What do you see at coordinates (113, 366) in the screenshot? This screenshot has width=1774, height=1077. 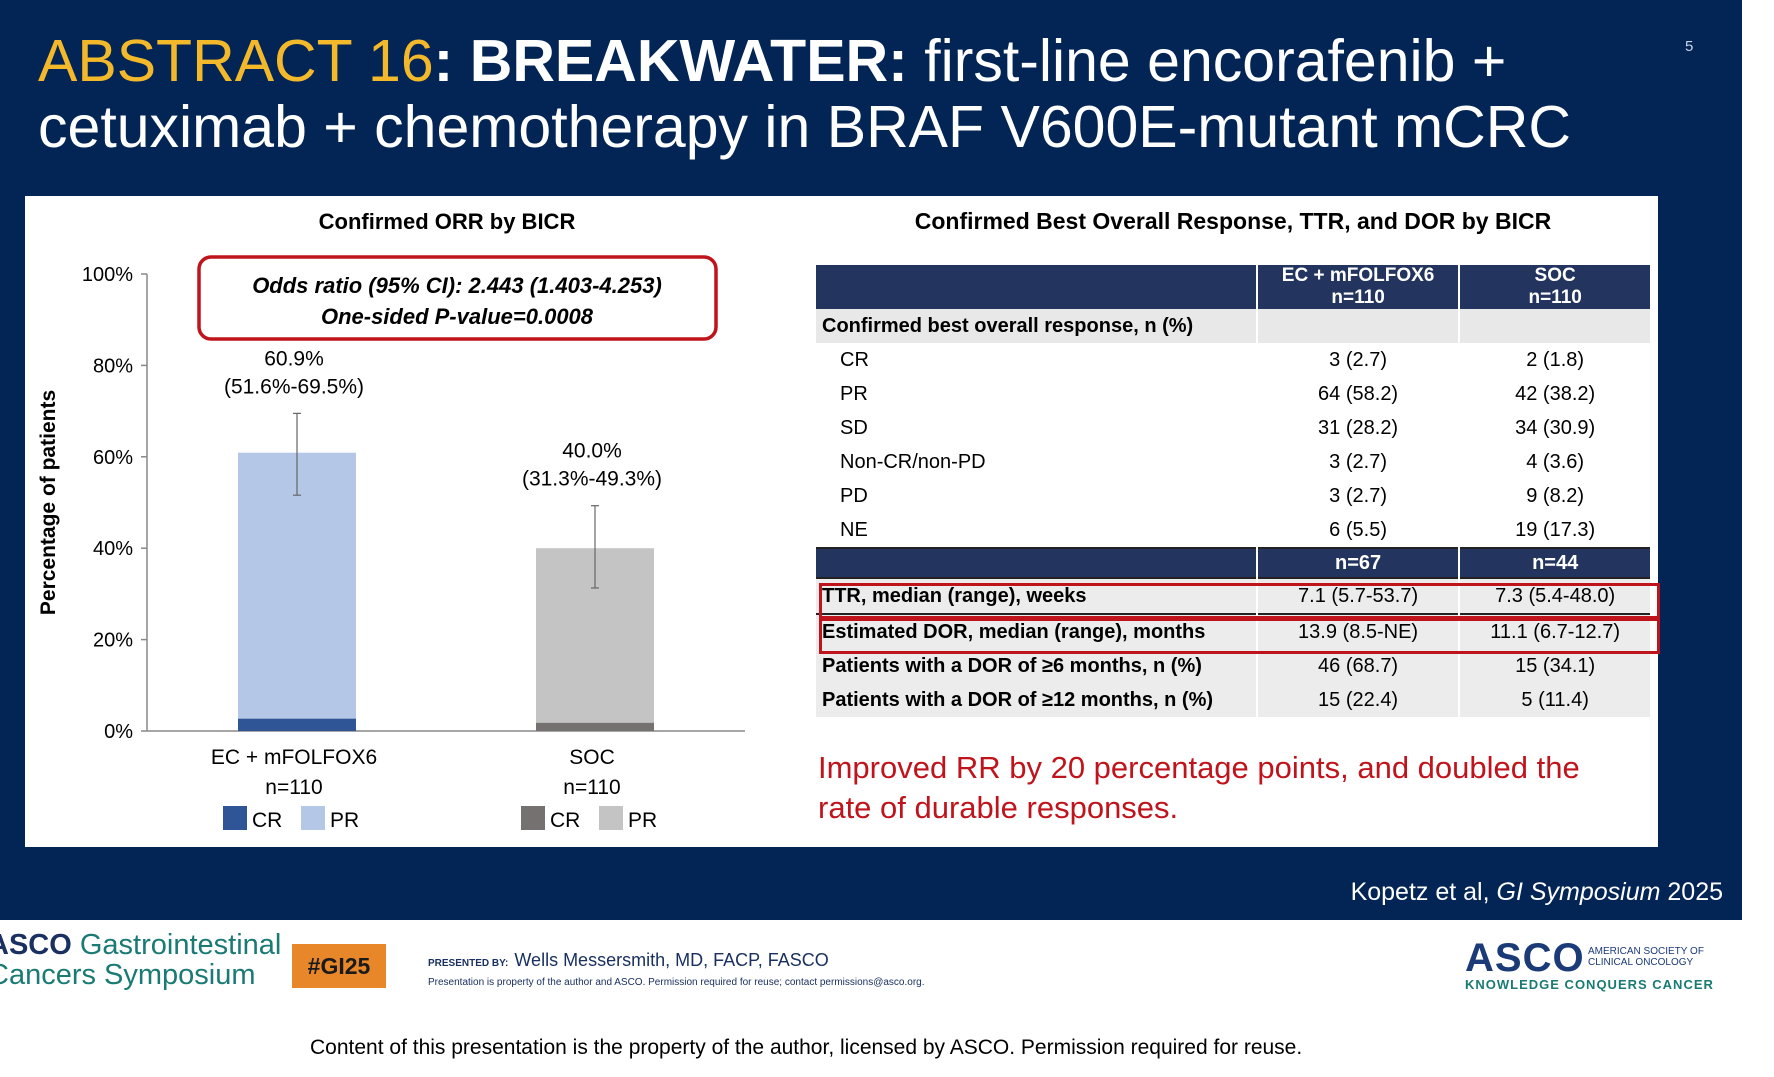 I see `y-tick-label: 80%` at bounding box center [113, 366].